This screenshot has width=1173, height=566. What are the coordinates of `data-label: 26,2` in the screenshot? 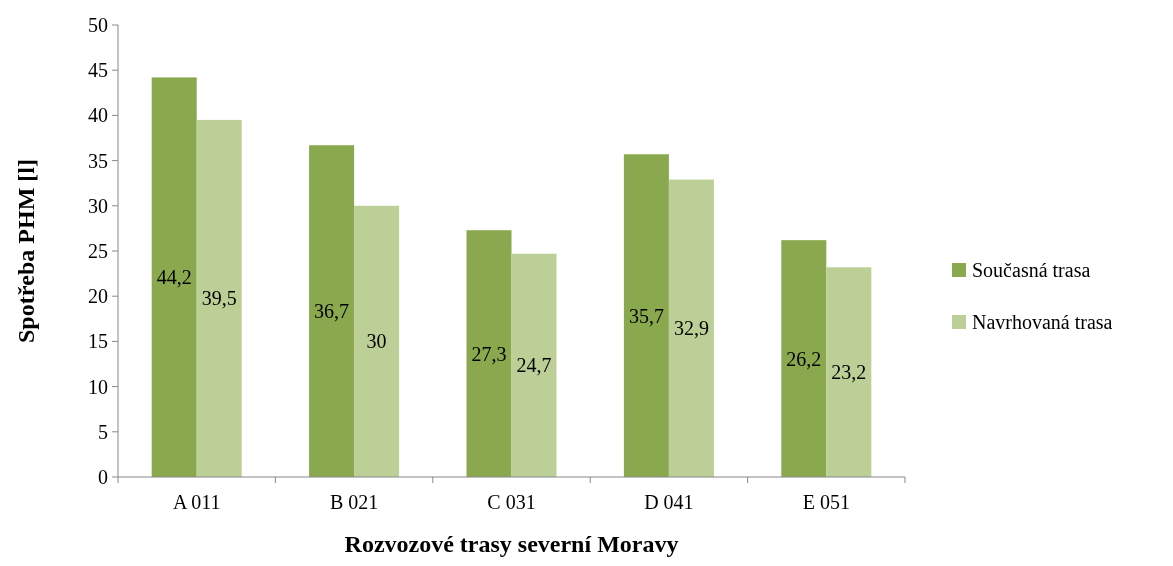 It's located at (804, 358).